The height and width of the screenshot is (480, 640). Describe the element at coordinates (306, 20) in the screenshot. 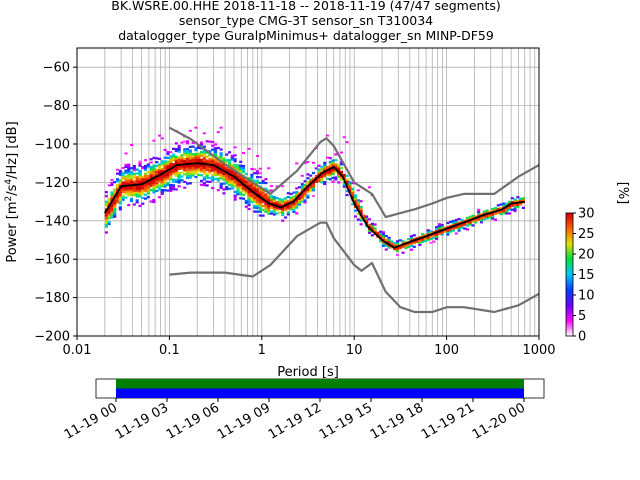

I see `title-line-2: sensor_type CMG-3T sensor_sn T310034` at that location.